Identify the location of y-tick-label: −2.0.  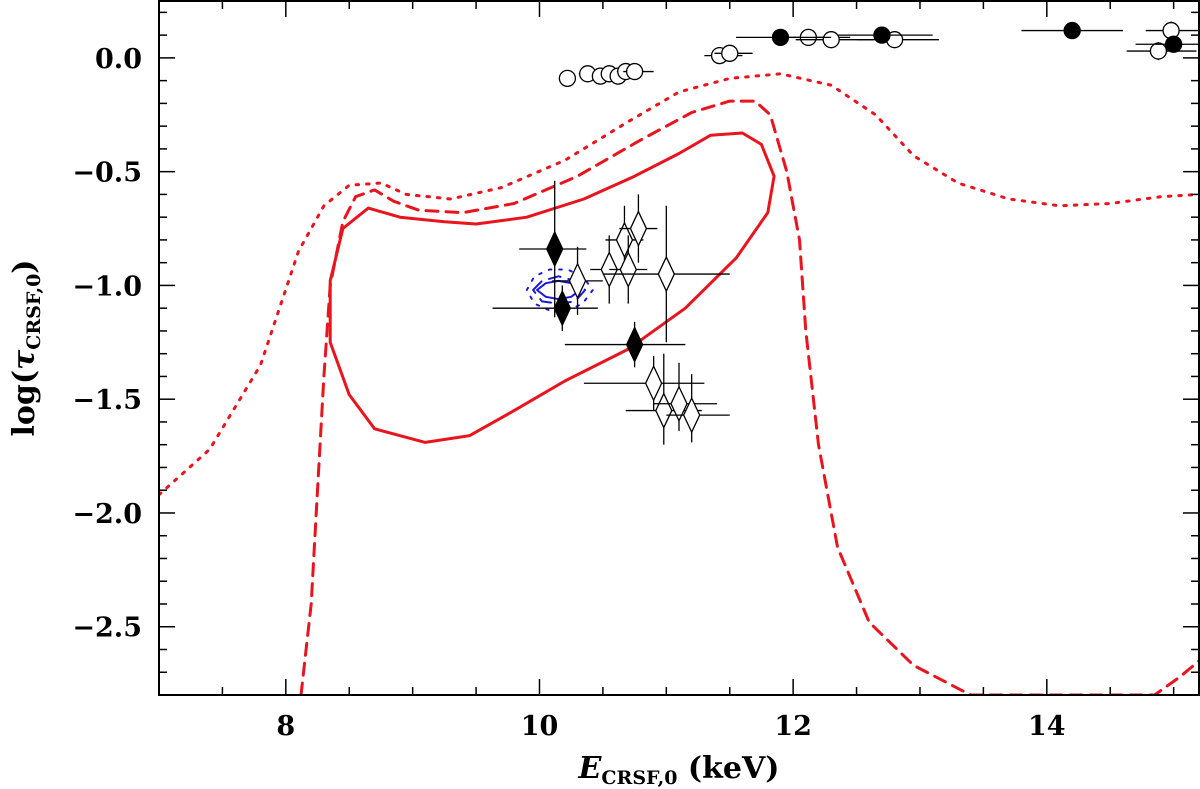
(107, 514).